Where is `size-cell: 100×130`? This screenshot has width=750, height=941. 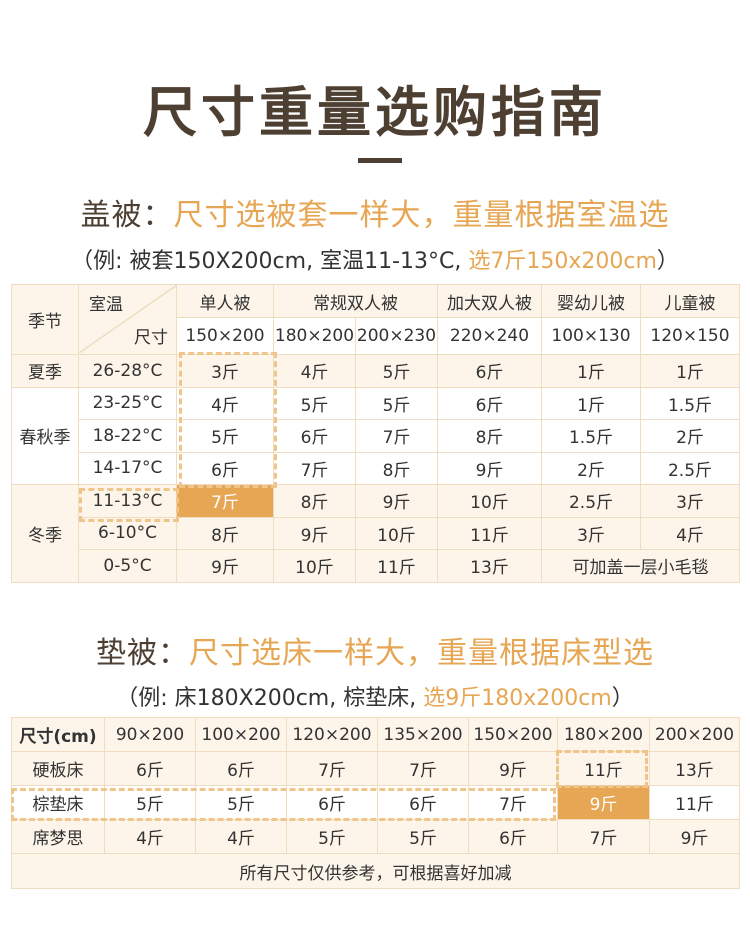
size-cell: 100×130 is located at coordinates (591, 336).